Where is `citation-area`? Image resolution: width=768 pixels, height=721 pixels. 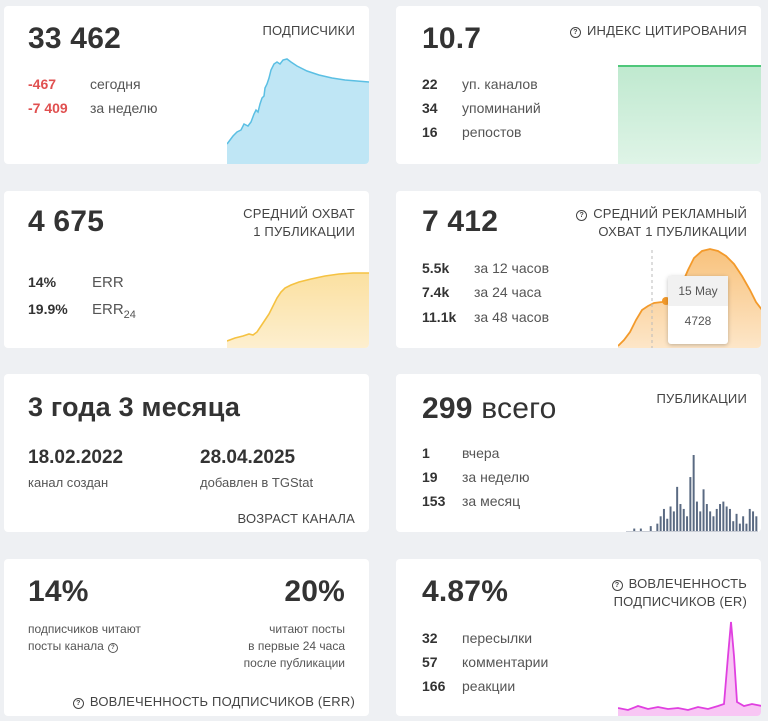
citation-area is located at coordinates (689, 115).